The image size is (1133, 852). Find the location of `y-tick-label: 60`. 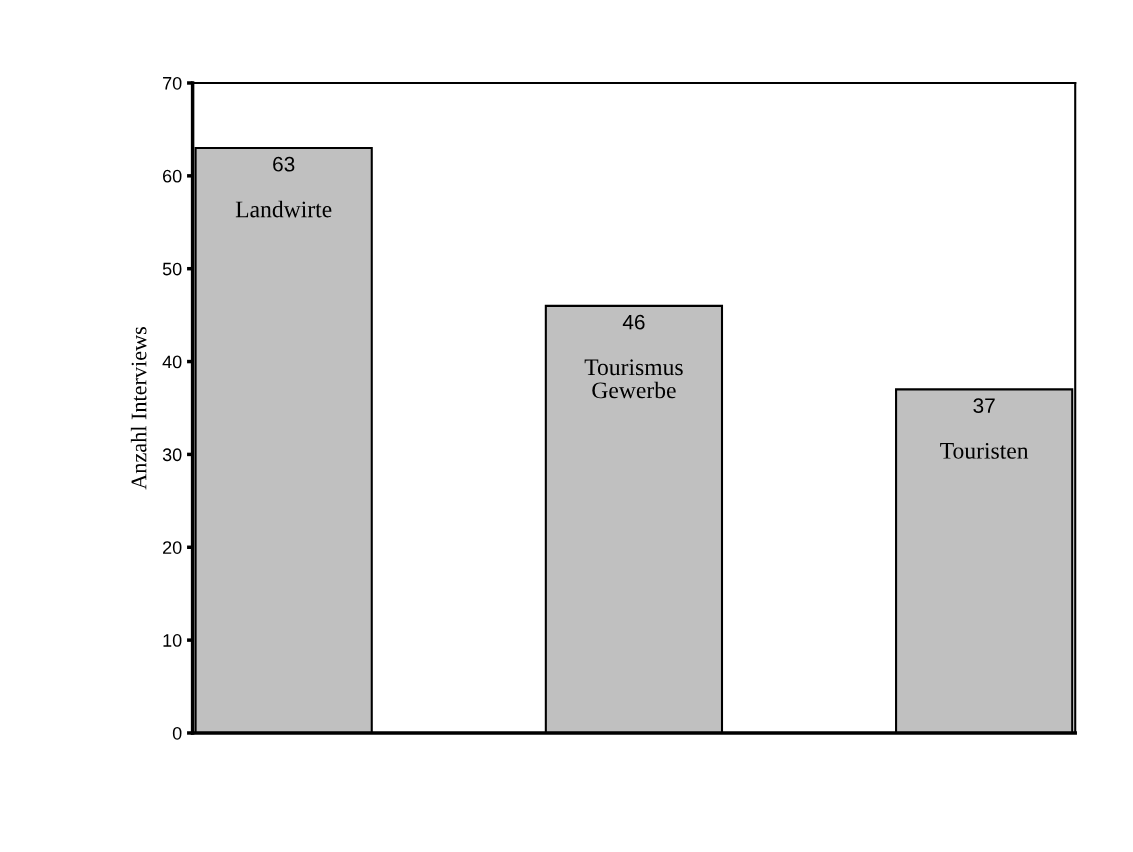

y-tick-label: 60 is located at coordinates (172, 176).